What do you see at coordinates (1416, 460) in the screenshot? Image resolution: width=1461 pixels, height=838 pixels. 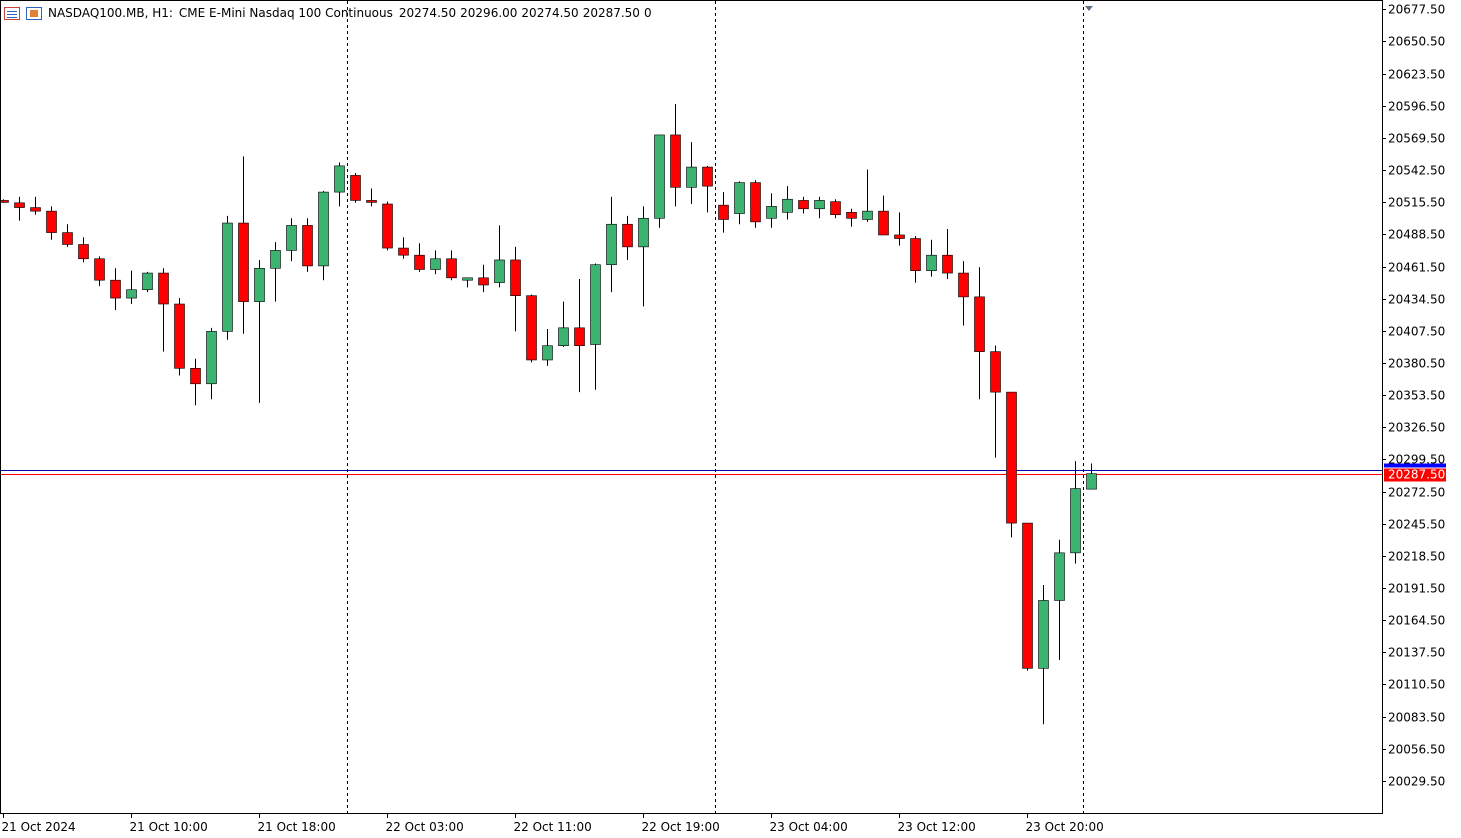 I see `y-tick-label: 20299.50` at bounding box center [1416, 460].